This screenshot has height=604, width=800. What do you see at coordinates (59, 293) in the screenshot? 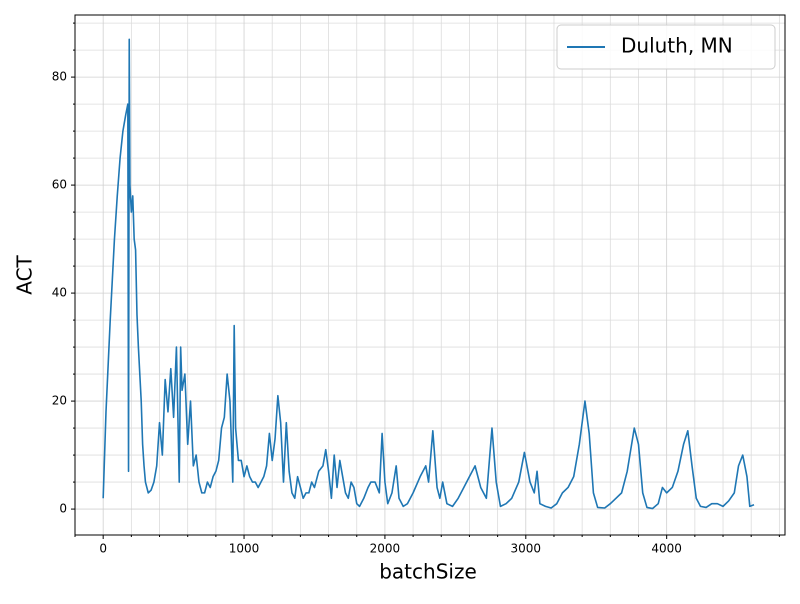
I see `y-tick-label: 40` at bounding box center [59, 293].